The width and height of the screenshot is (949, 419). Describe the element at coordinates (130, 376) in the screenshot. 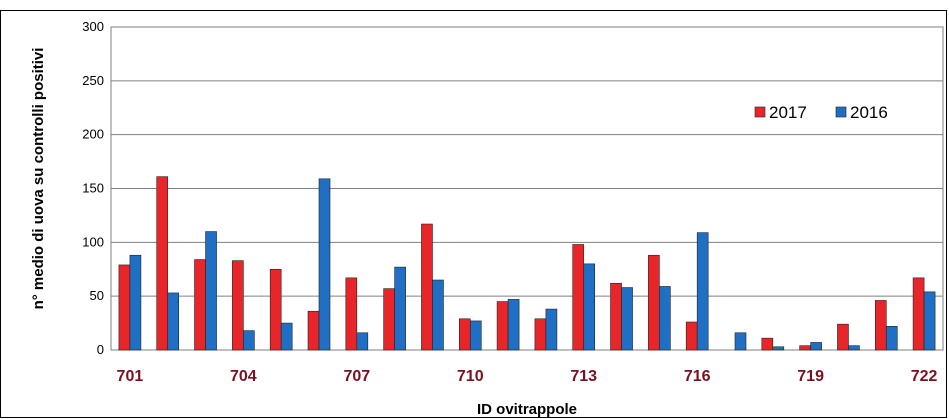

I see `x-tick-label: 701` at that location.